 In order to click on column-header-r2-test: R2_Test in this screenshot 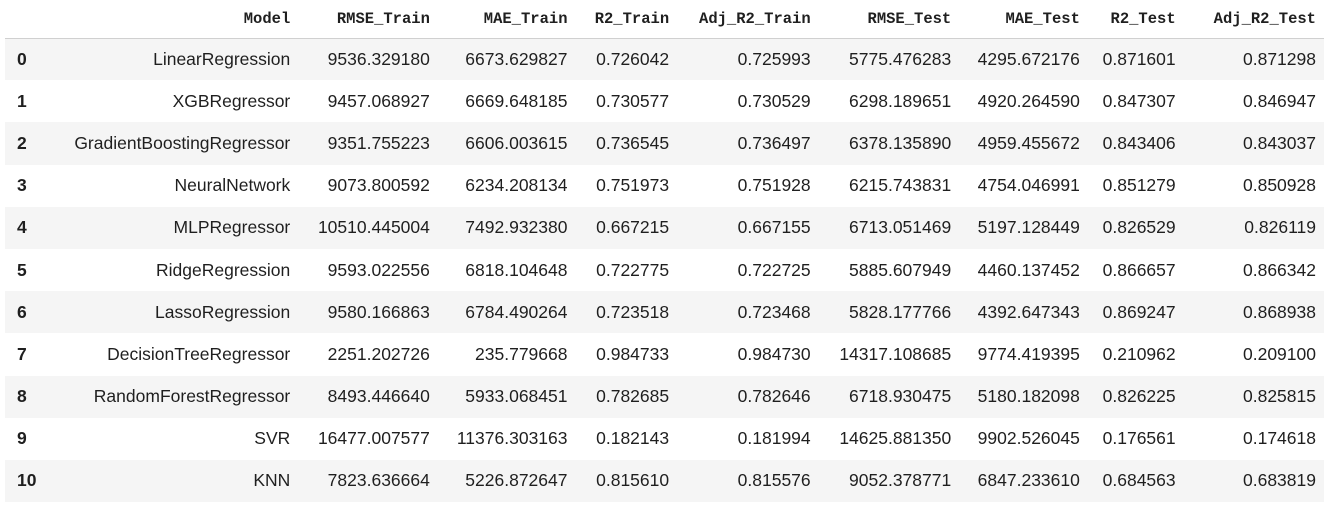, I will do `click(1135, 19)`.